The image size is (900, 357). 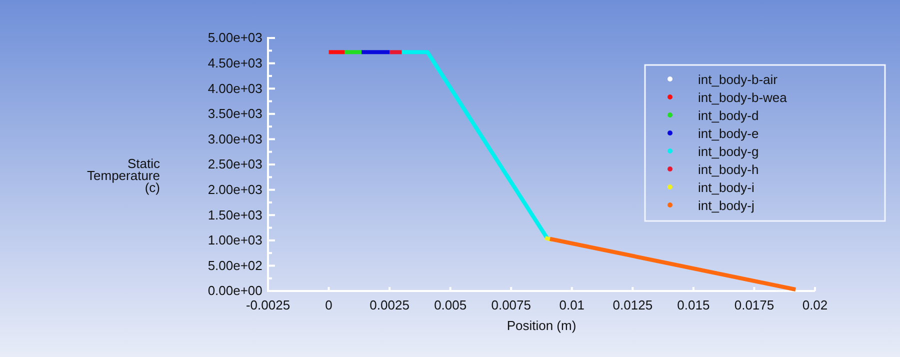 What do you see at coordinates (235, 290) in the screenshot?
I see `y-tick-label: 0.00e+00` at bounding box center [235, 290].